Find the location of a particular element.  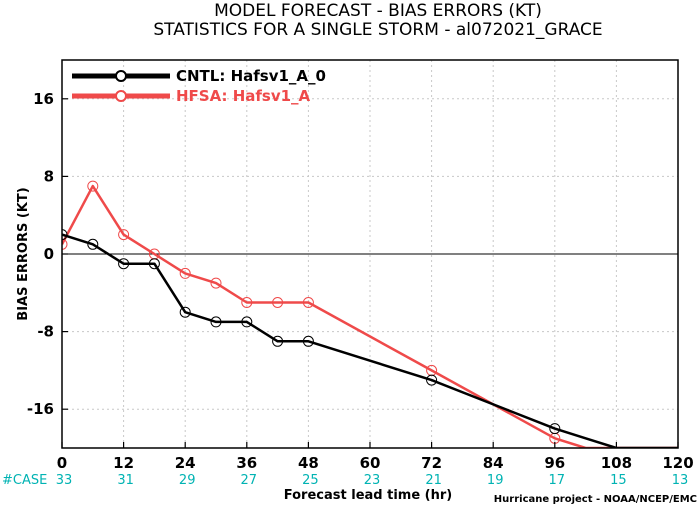

x-tick-label-3: 36 is located at coordinates (246, 463).